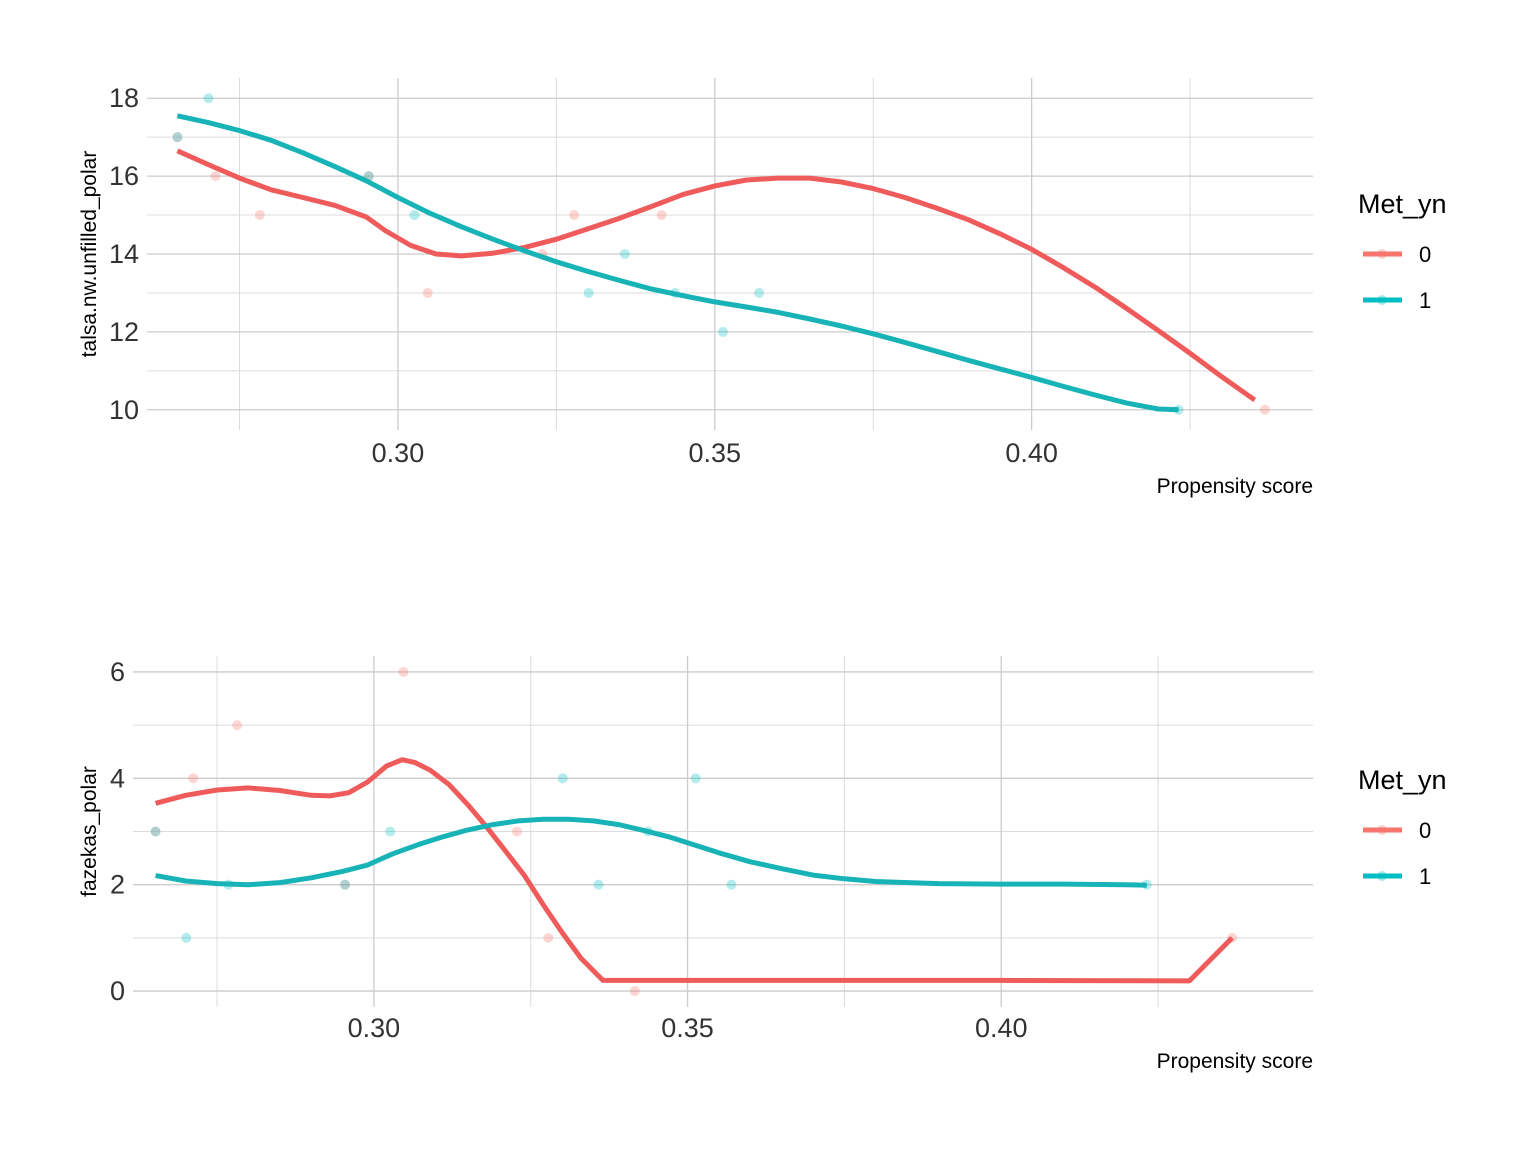 The image size is (1536, 1152). I want to click on y-axis-title: fazekas_polar, so click(89, 831).